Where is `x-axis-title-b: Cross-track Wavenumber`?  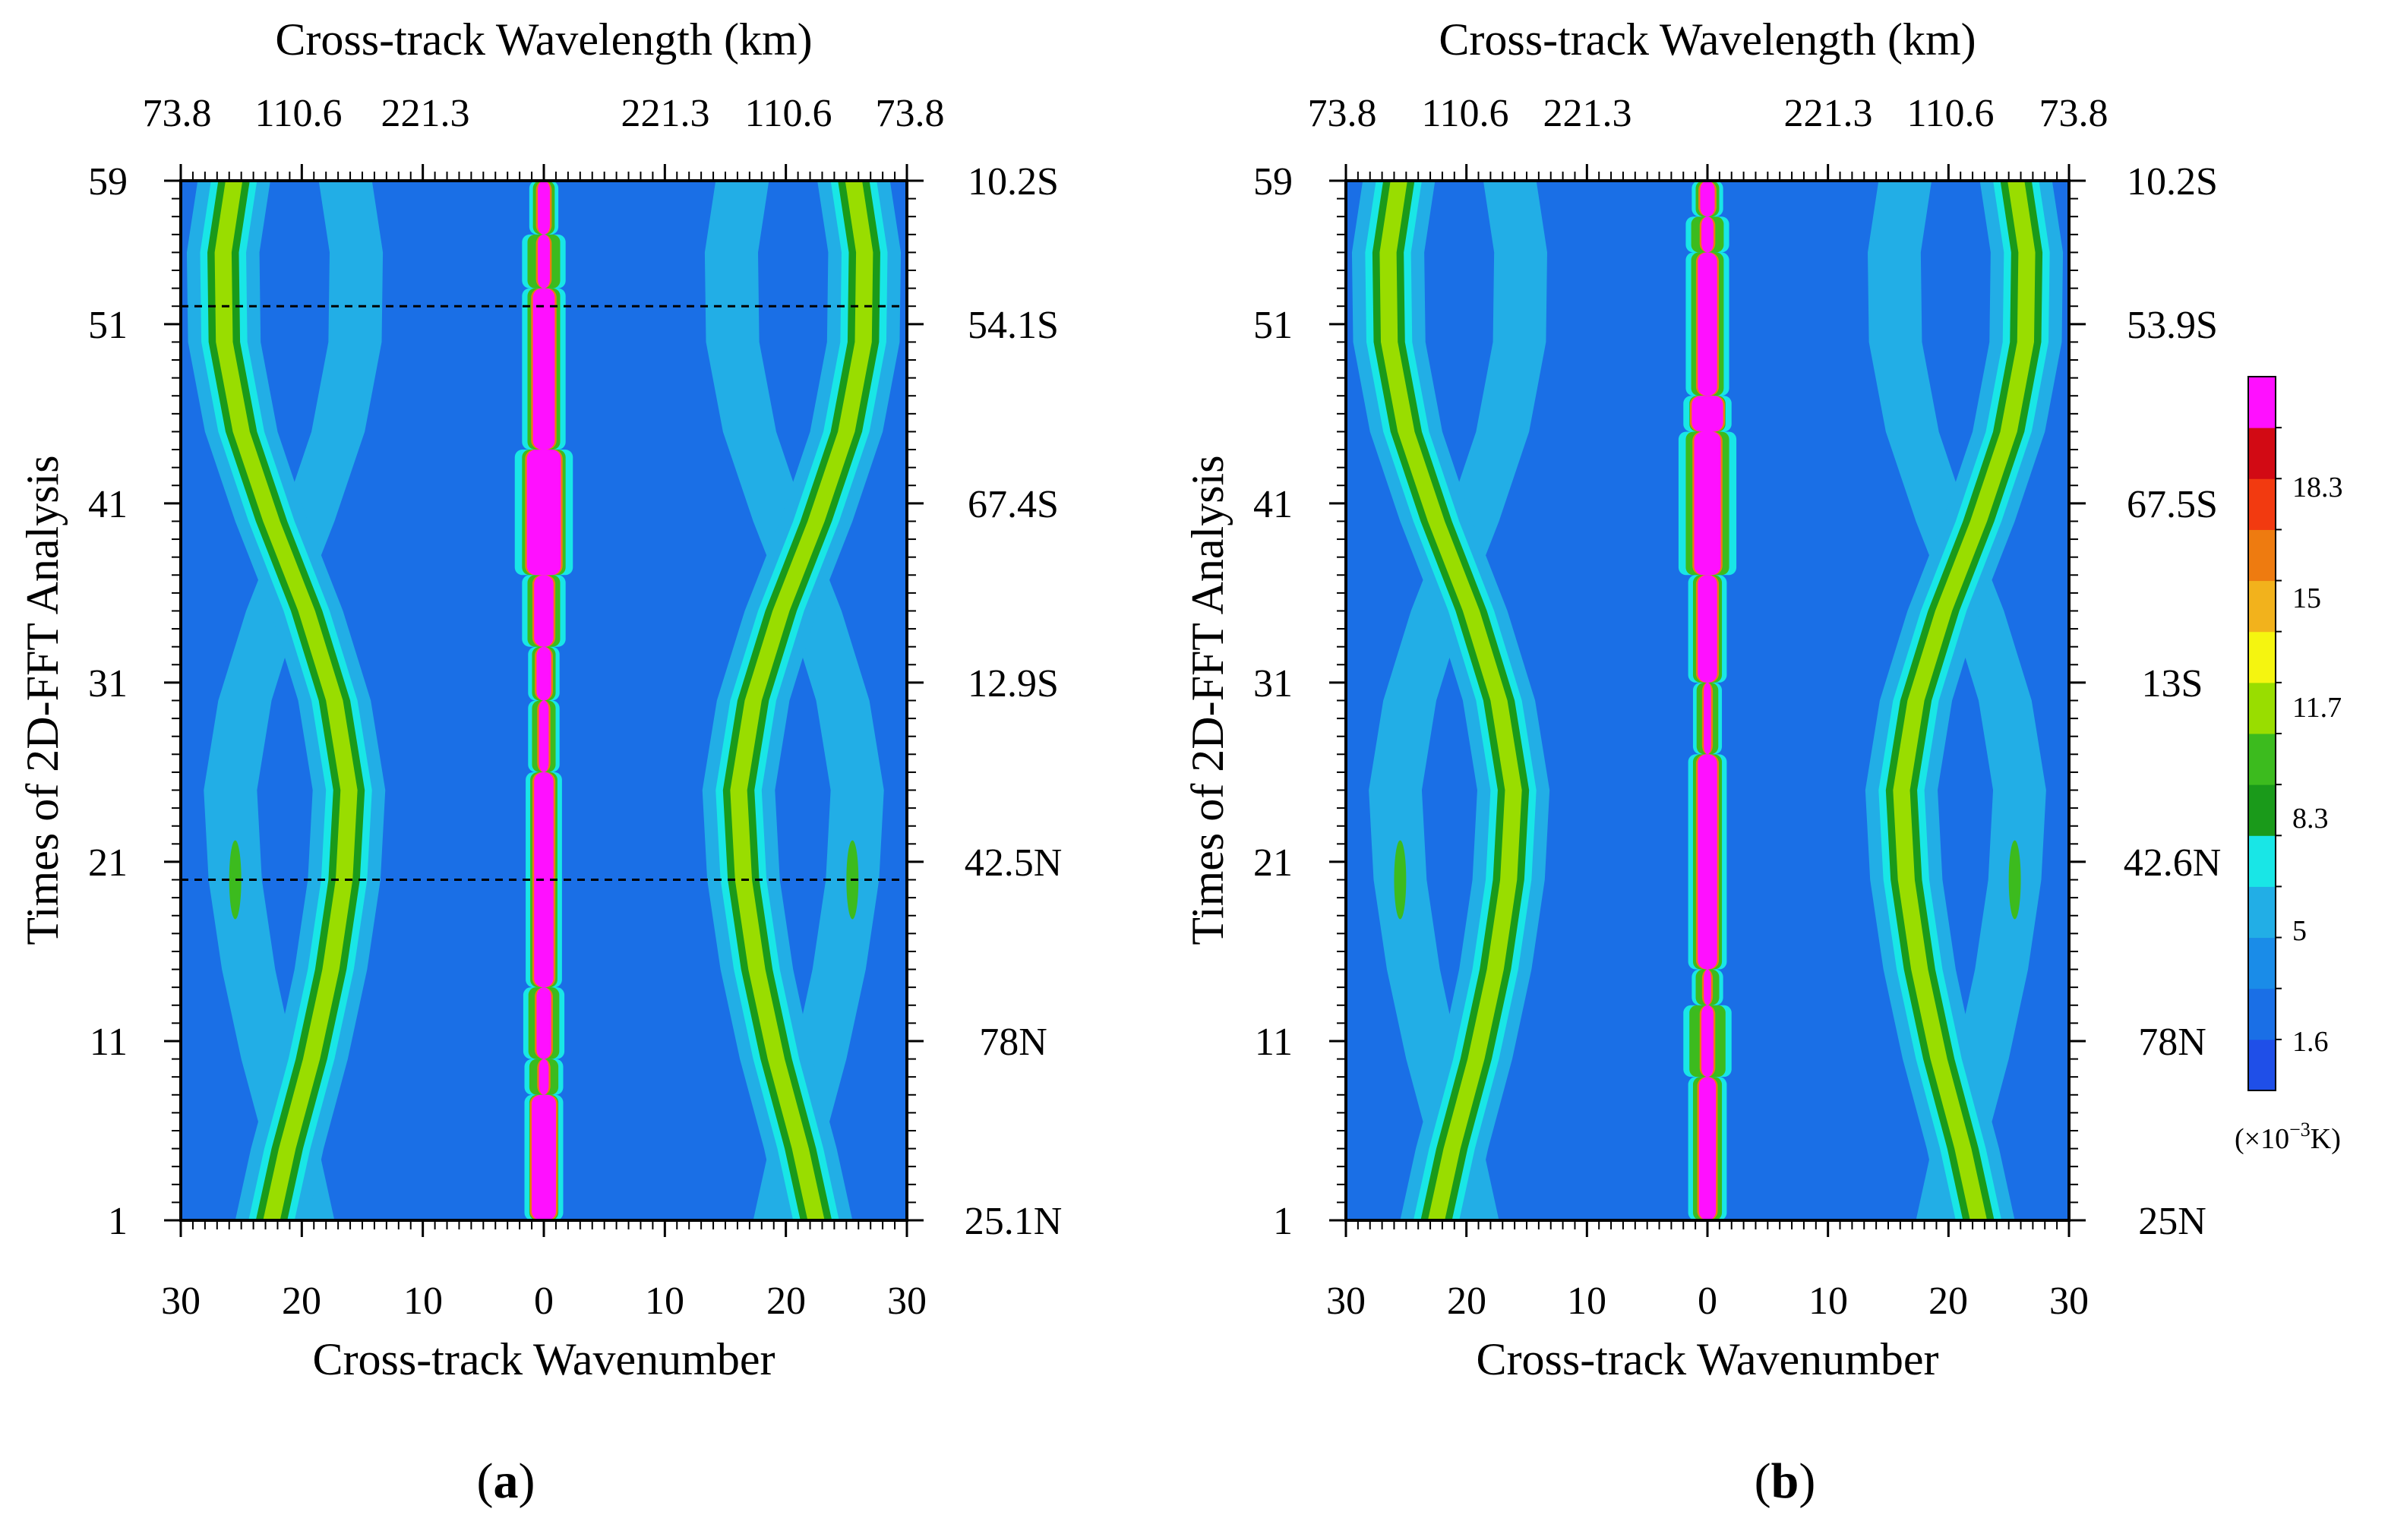 x-axis-title-b: Cross-track Wavenumber is located at coordinates (1708, 1359).